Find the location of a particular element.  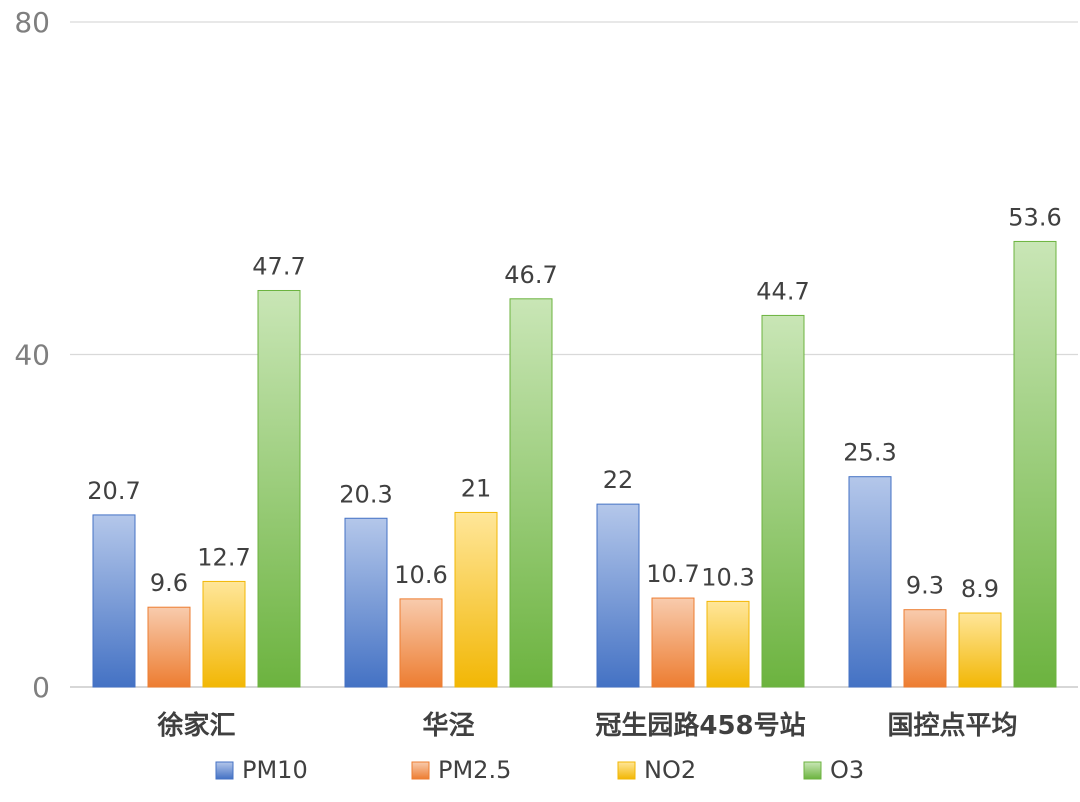

legend-label: NO2 is located at coordinates (670, 770).